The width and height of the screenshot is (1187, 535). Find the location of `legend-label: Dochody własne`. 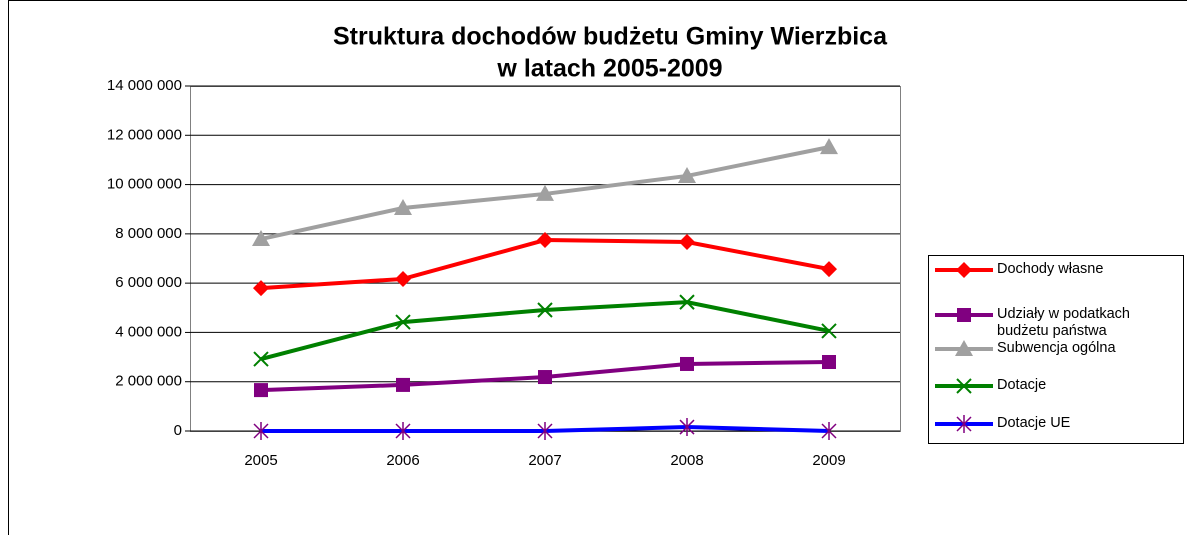

legend-label: Dochody własne is located at coordinates (1050, 269).